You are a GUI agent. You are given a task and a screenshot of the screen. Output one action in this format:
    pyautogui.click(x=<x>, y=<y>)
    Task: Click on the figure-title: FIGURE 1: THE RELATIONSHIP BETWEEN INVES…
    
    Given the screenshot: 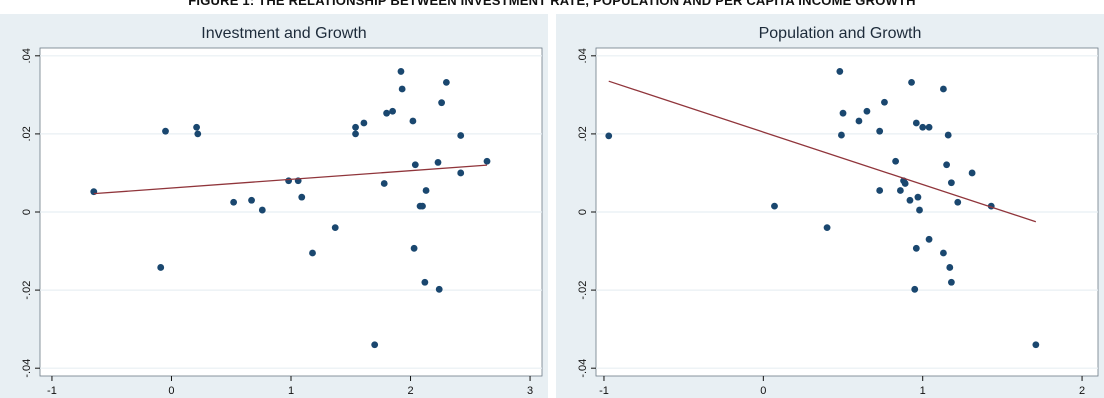 What is the action you would take?
    pyautogui.click(x=552, y=4)
    